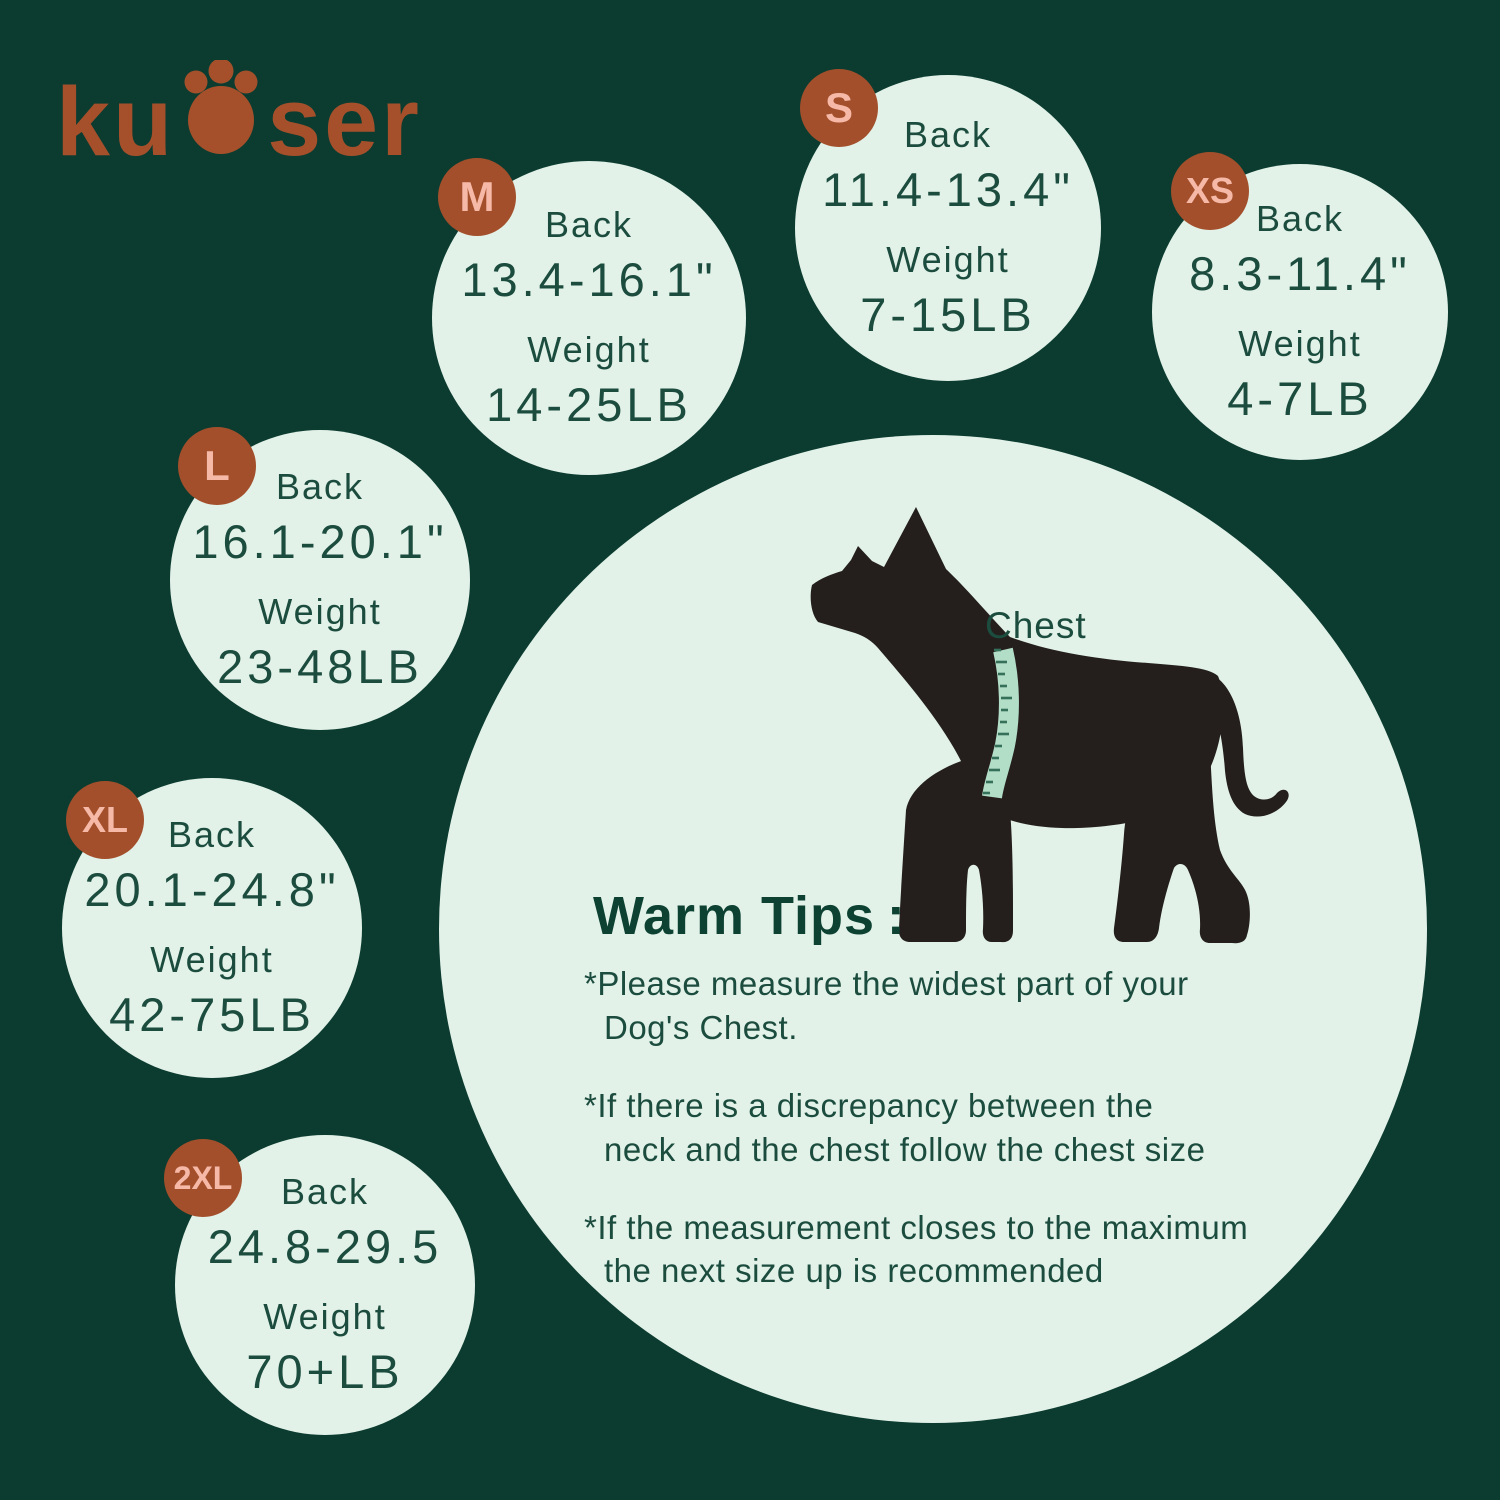  Describe the element at coordinates (320, 541) in the screenshot. I see `back-value: 16.1-20.1"` at that location.